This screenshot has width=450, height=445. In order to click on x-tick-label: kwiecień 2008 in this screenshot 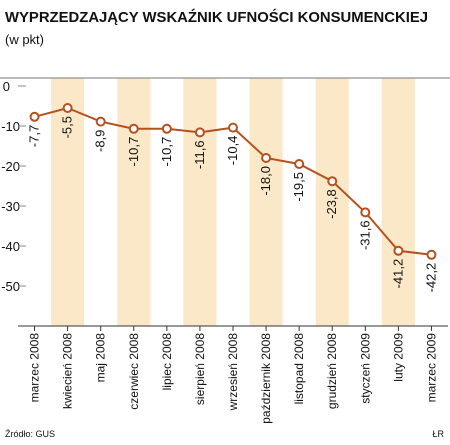, I will do `click(68, 371)`.